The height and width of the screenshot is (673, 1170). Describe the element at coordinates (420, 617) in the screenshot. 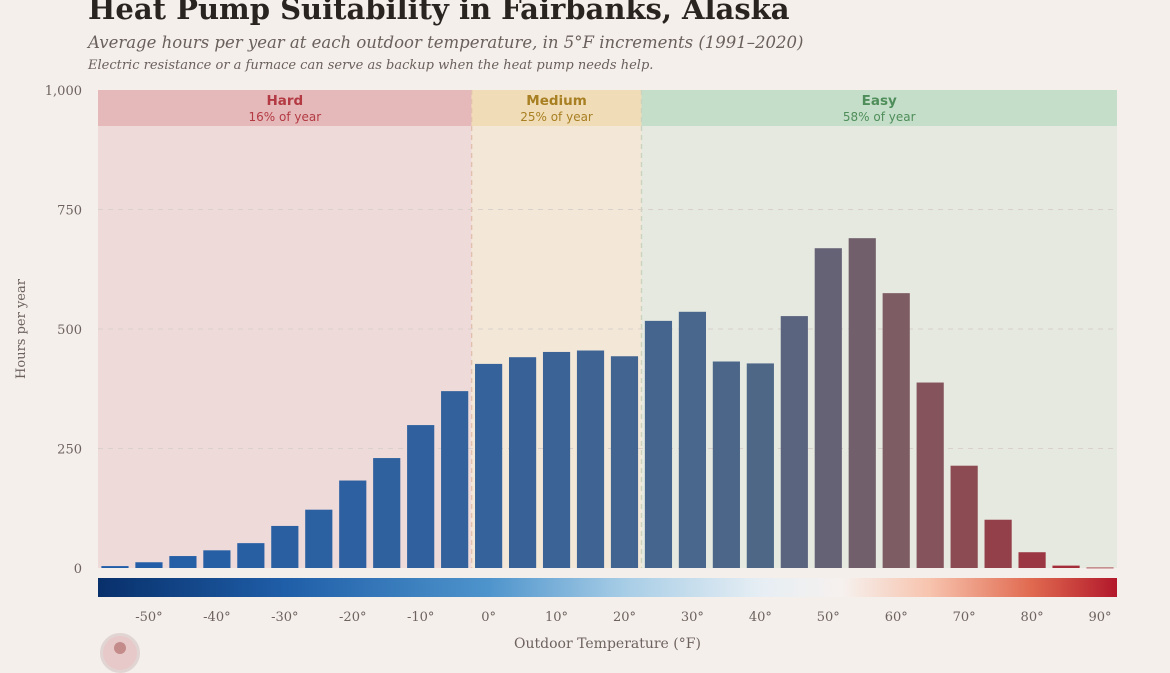

I see `x-tick-label: -10°` at that location.